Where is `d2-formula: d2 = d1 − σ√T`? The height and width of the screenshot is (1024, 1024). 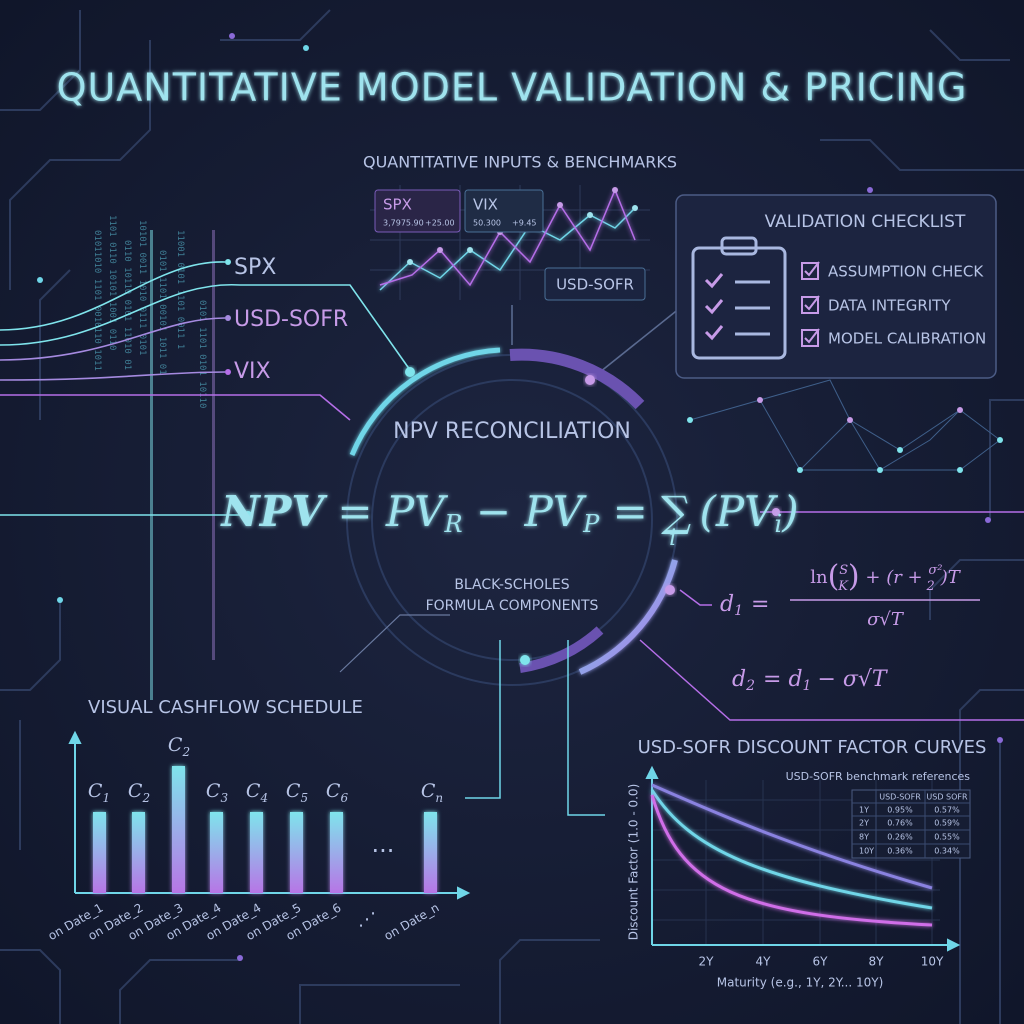
d2-formula: d2 = d1 − σ√T is located at coordinates (810, 680).